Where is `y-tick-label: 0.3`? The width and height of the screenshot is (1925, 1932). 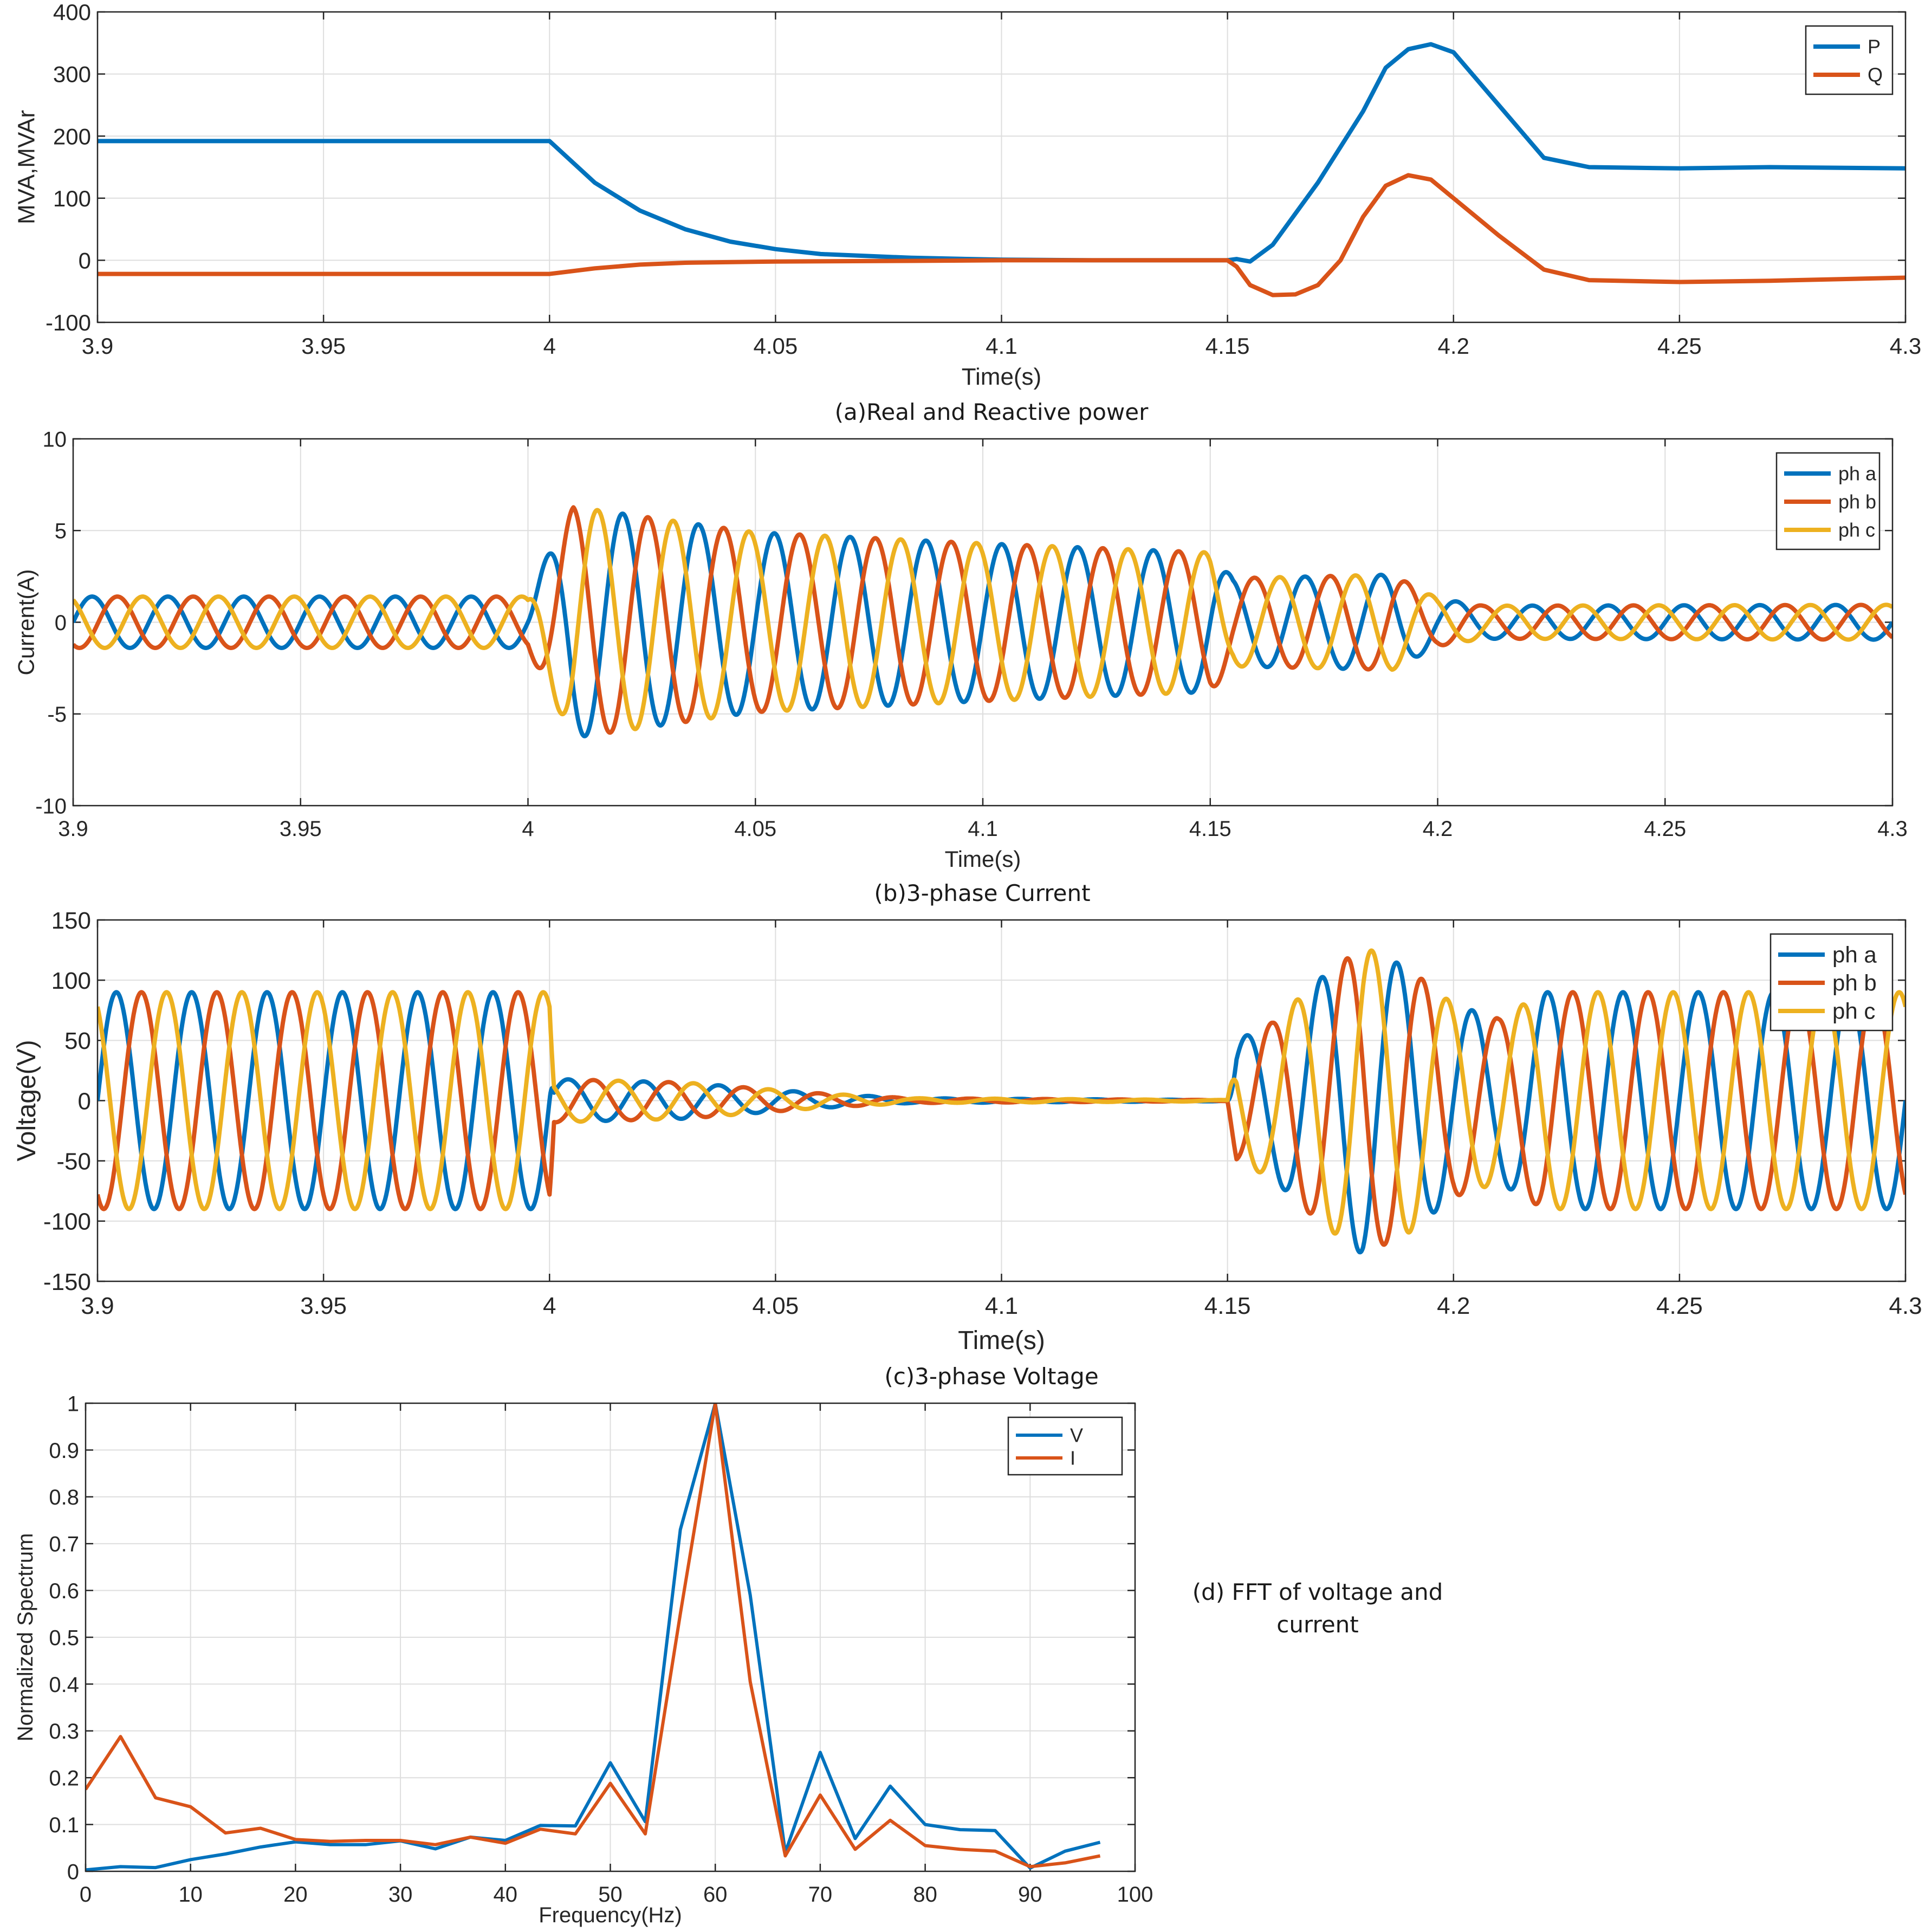 y-tick-label: 0.3 is located at coordinates (64, 1732).